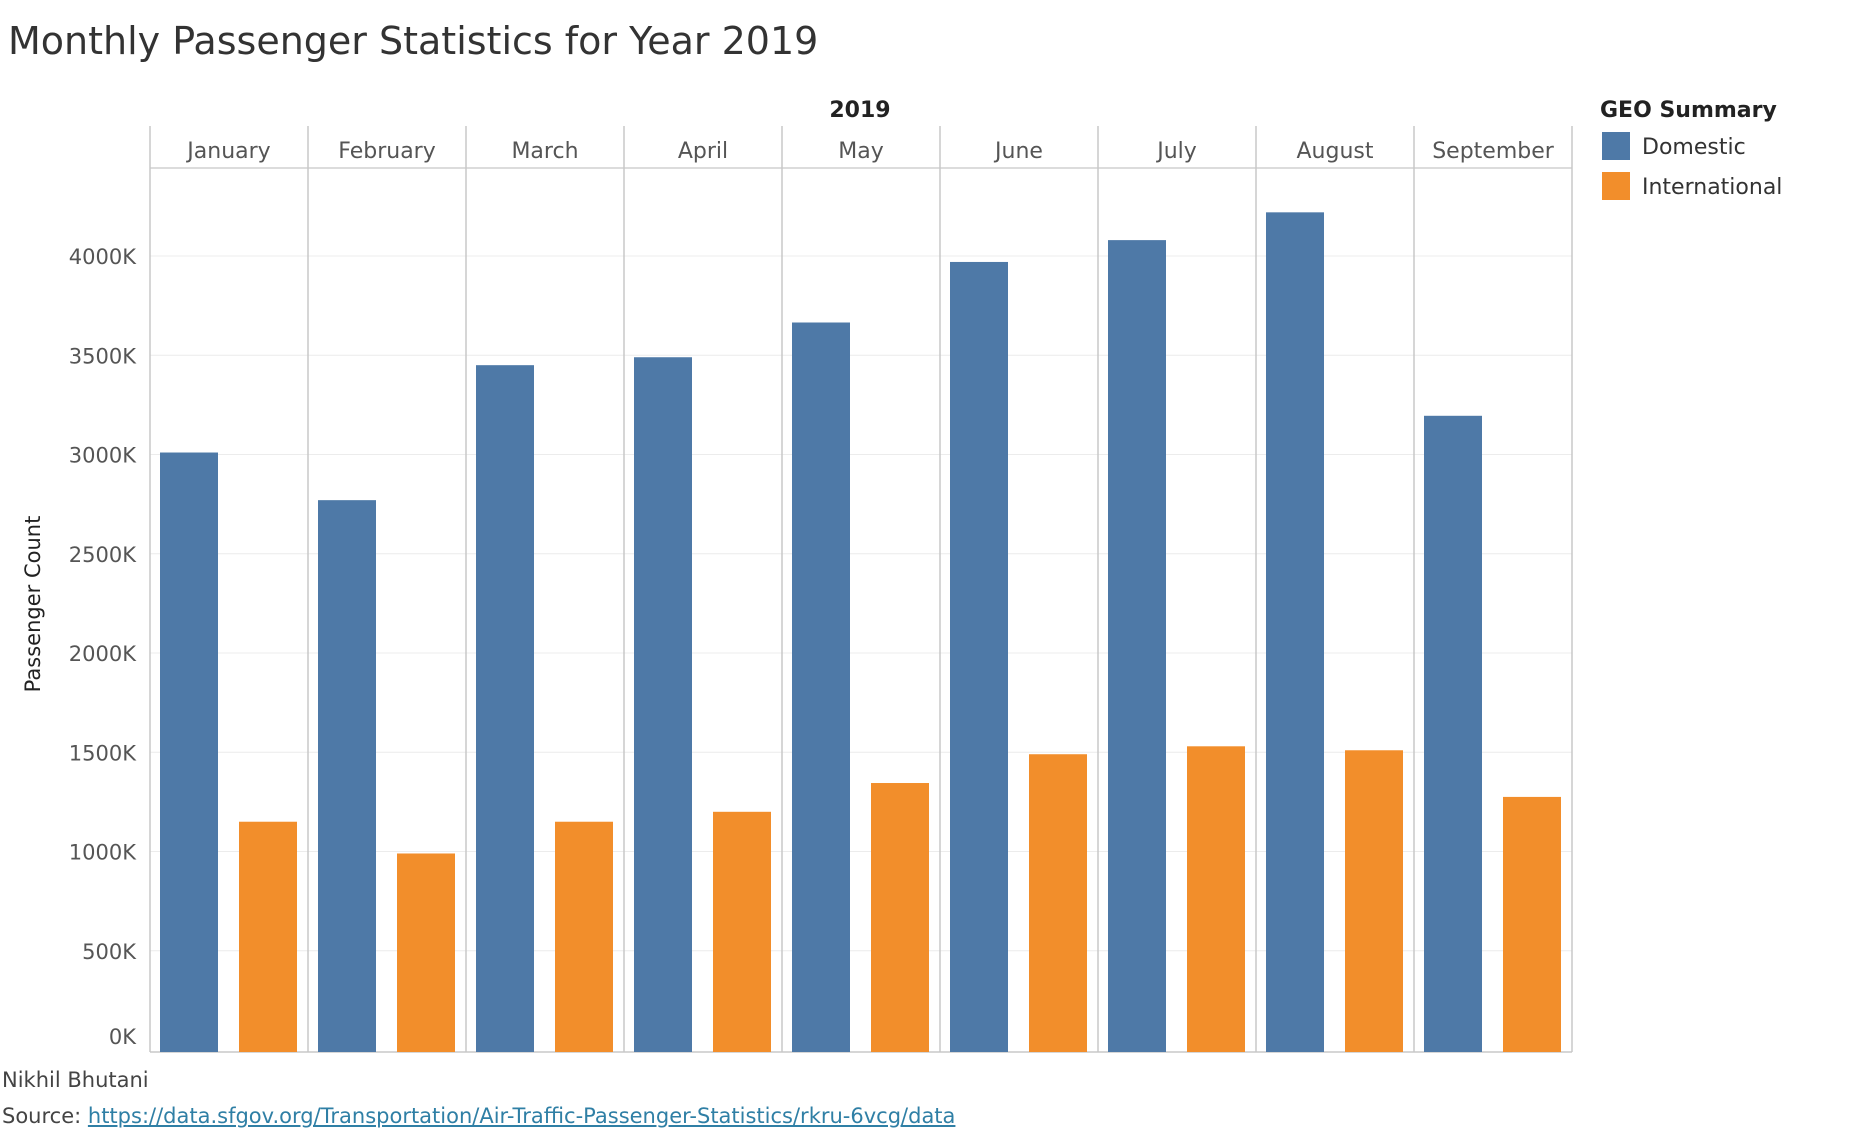 This screenshot has width=1854, height=1128. I want to click on bar-international-january, so click(268, 936).